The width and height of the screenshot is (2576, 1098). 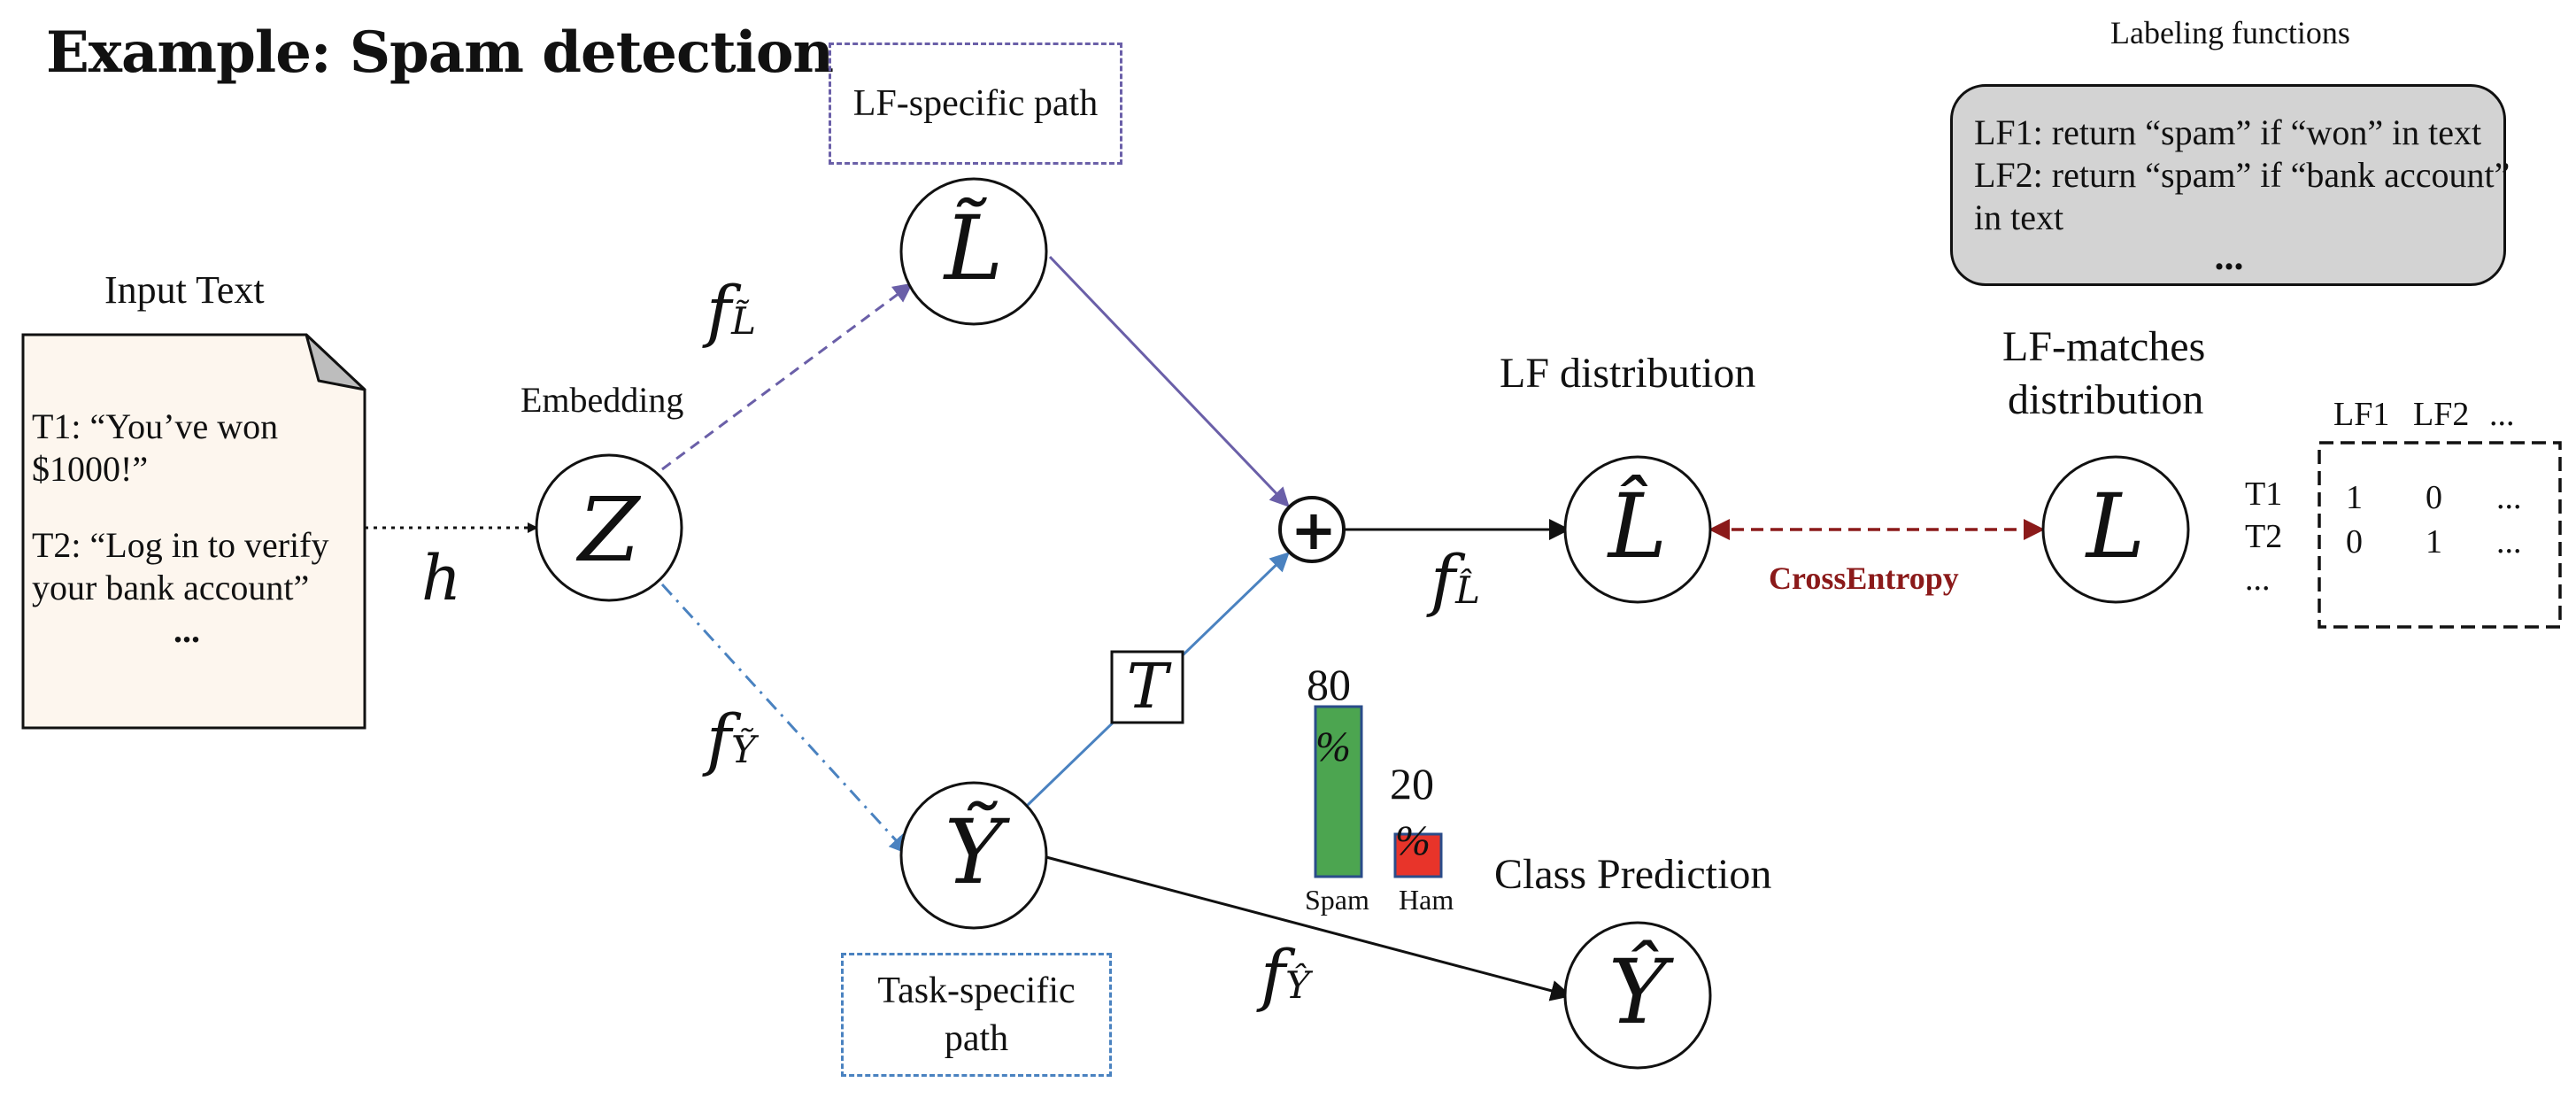 I want to click on node-l-hat-label: L̂, so click(x=1638, y=526).